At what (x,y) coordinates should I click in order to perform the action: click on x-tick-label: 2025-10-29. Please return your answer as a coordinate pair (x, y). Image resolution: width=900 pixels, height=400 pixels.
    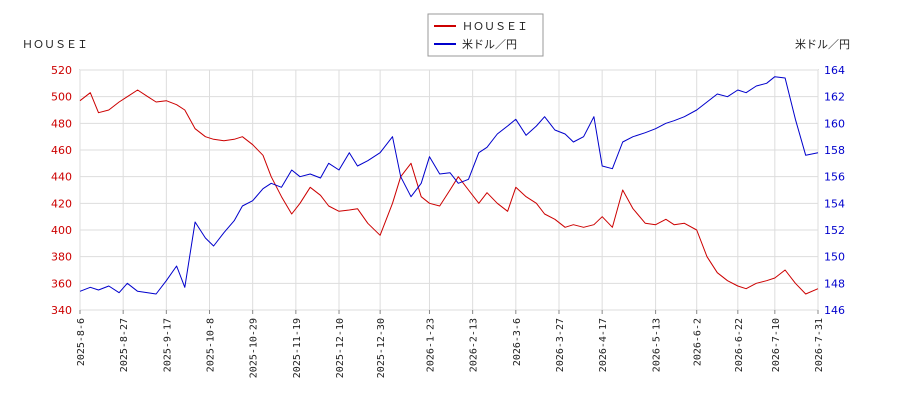
    Looking at the image, I should click on (254, 348).